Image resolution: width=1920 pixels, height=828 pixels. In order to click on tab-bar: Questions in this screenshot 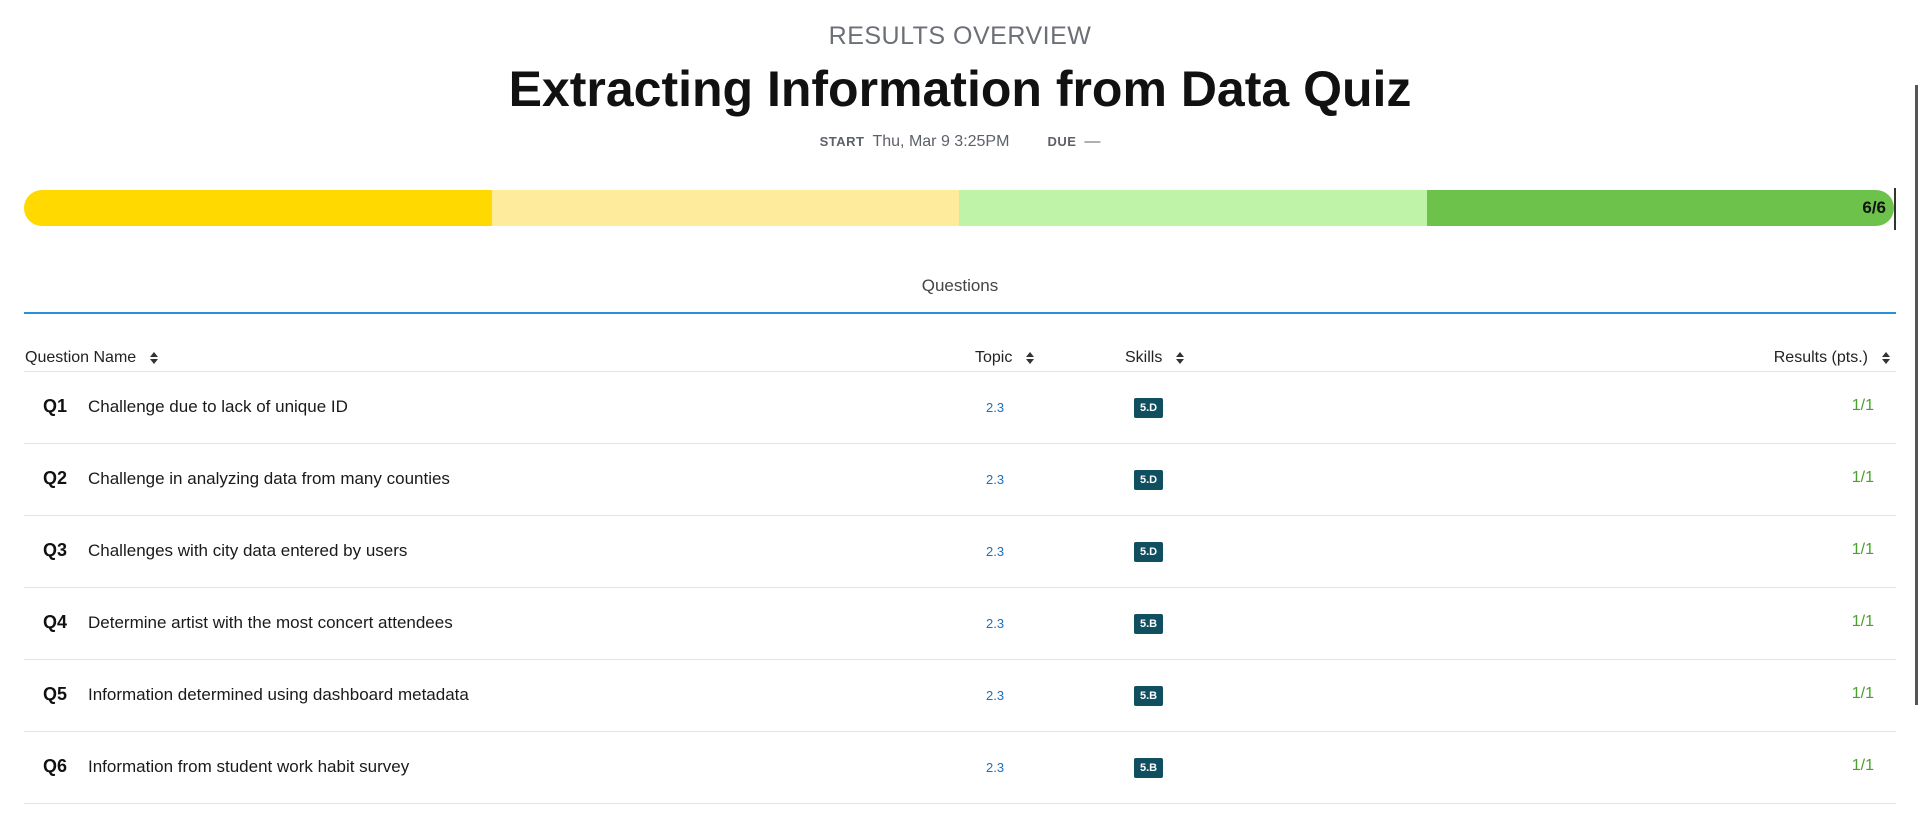, I will do `click(960, 291)`.